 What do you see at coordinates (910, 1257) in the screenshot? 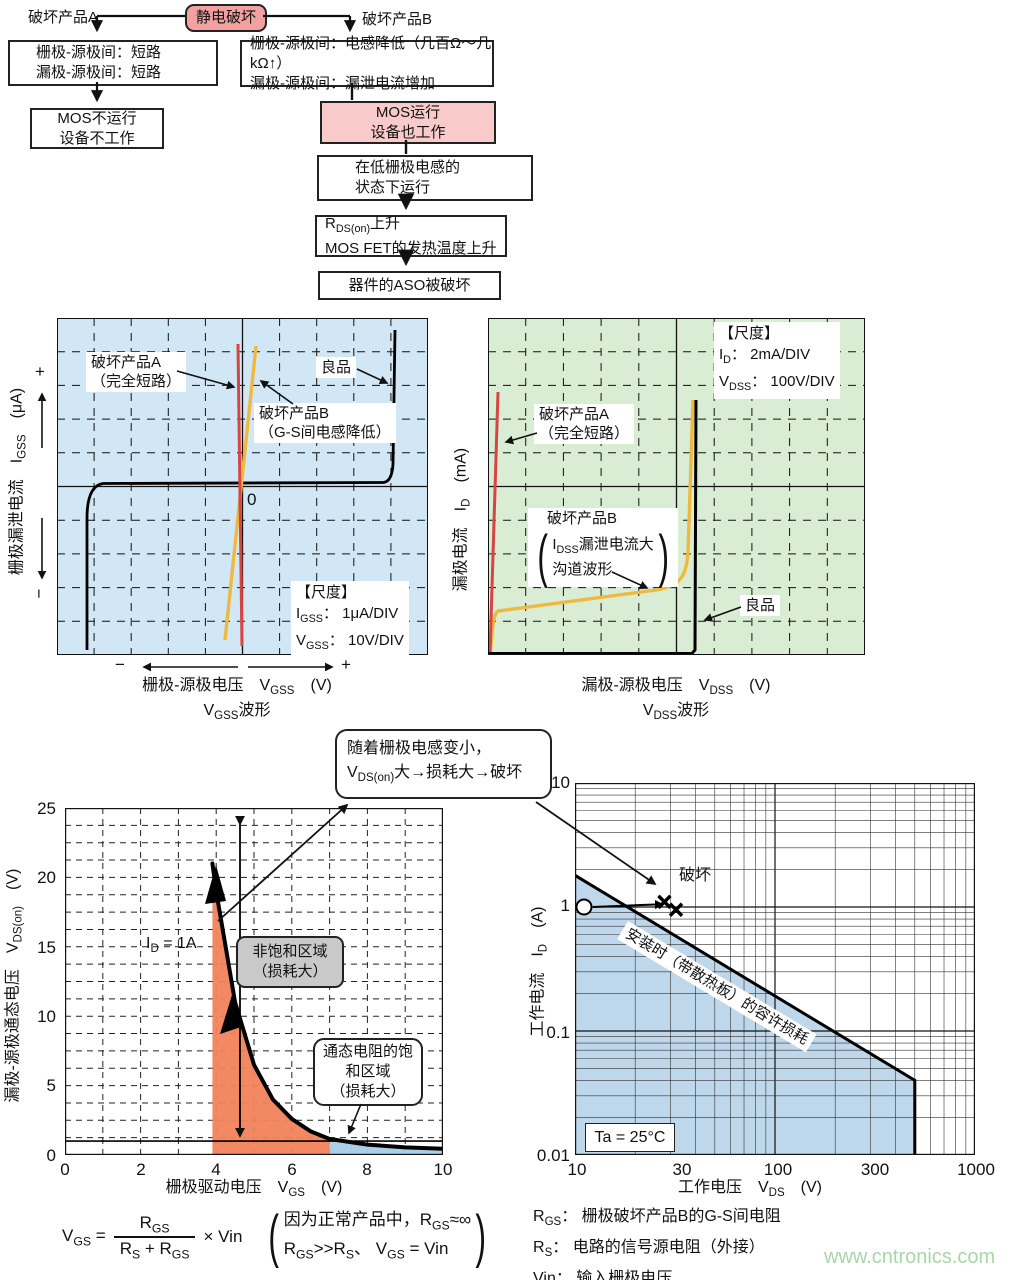
I see `watermark: www.cntronics.com` at bounding box center [910, 1257].